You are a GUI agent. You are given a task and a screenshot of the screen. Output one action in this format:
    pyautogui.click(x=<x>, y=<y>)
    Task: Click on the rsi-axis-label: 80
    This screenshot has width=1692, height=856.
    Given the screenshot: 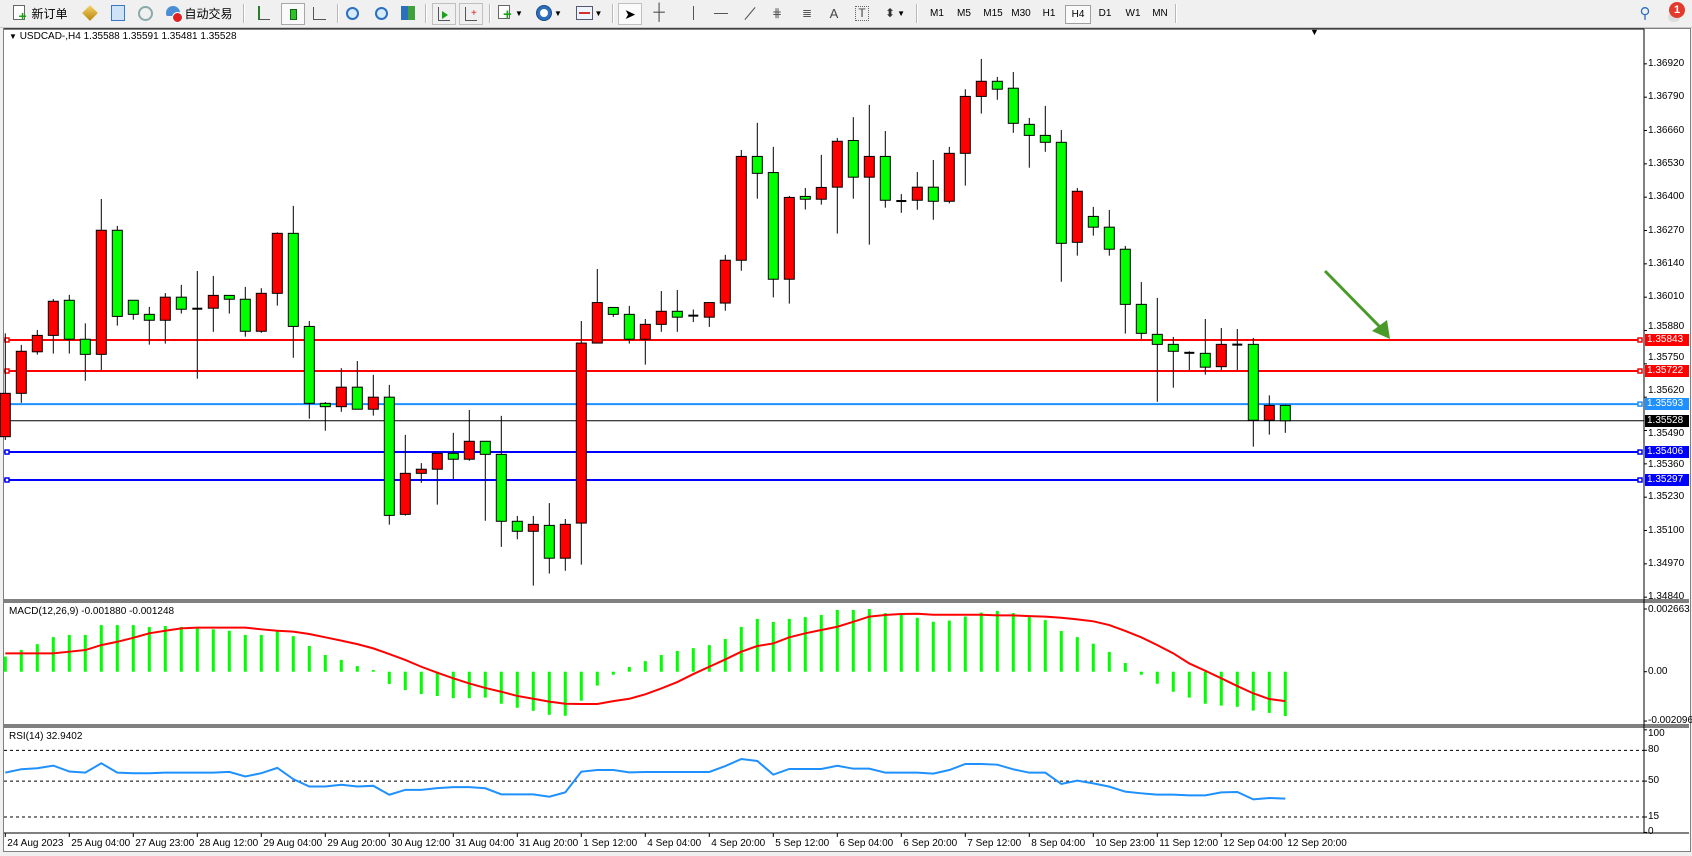 What is the action you would take?
    pyautogui.click(x=1654, y=750)
    